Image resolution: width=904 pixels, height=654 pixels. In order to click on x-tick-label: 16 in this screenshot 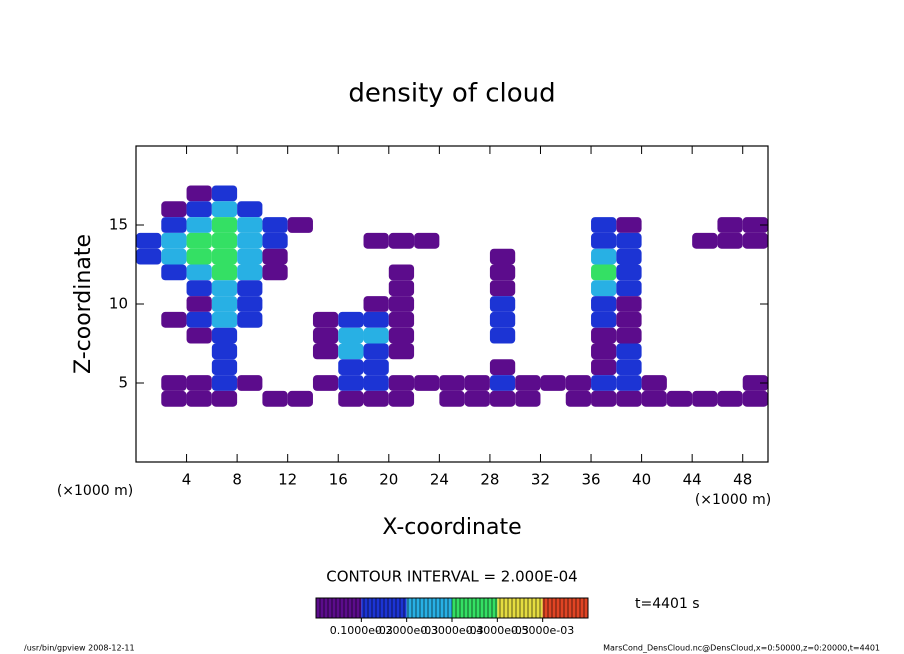, I will do `click(338, 480)`.